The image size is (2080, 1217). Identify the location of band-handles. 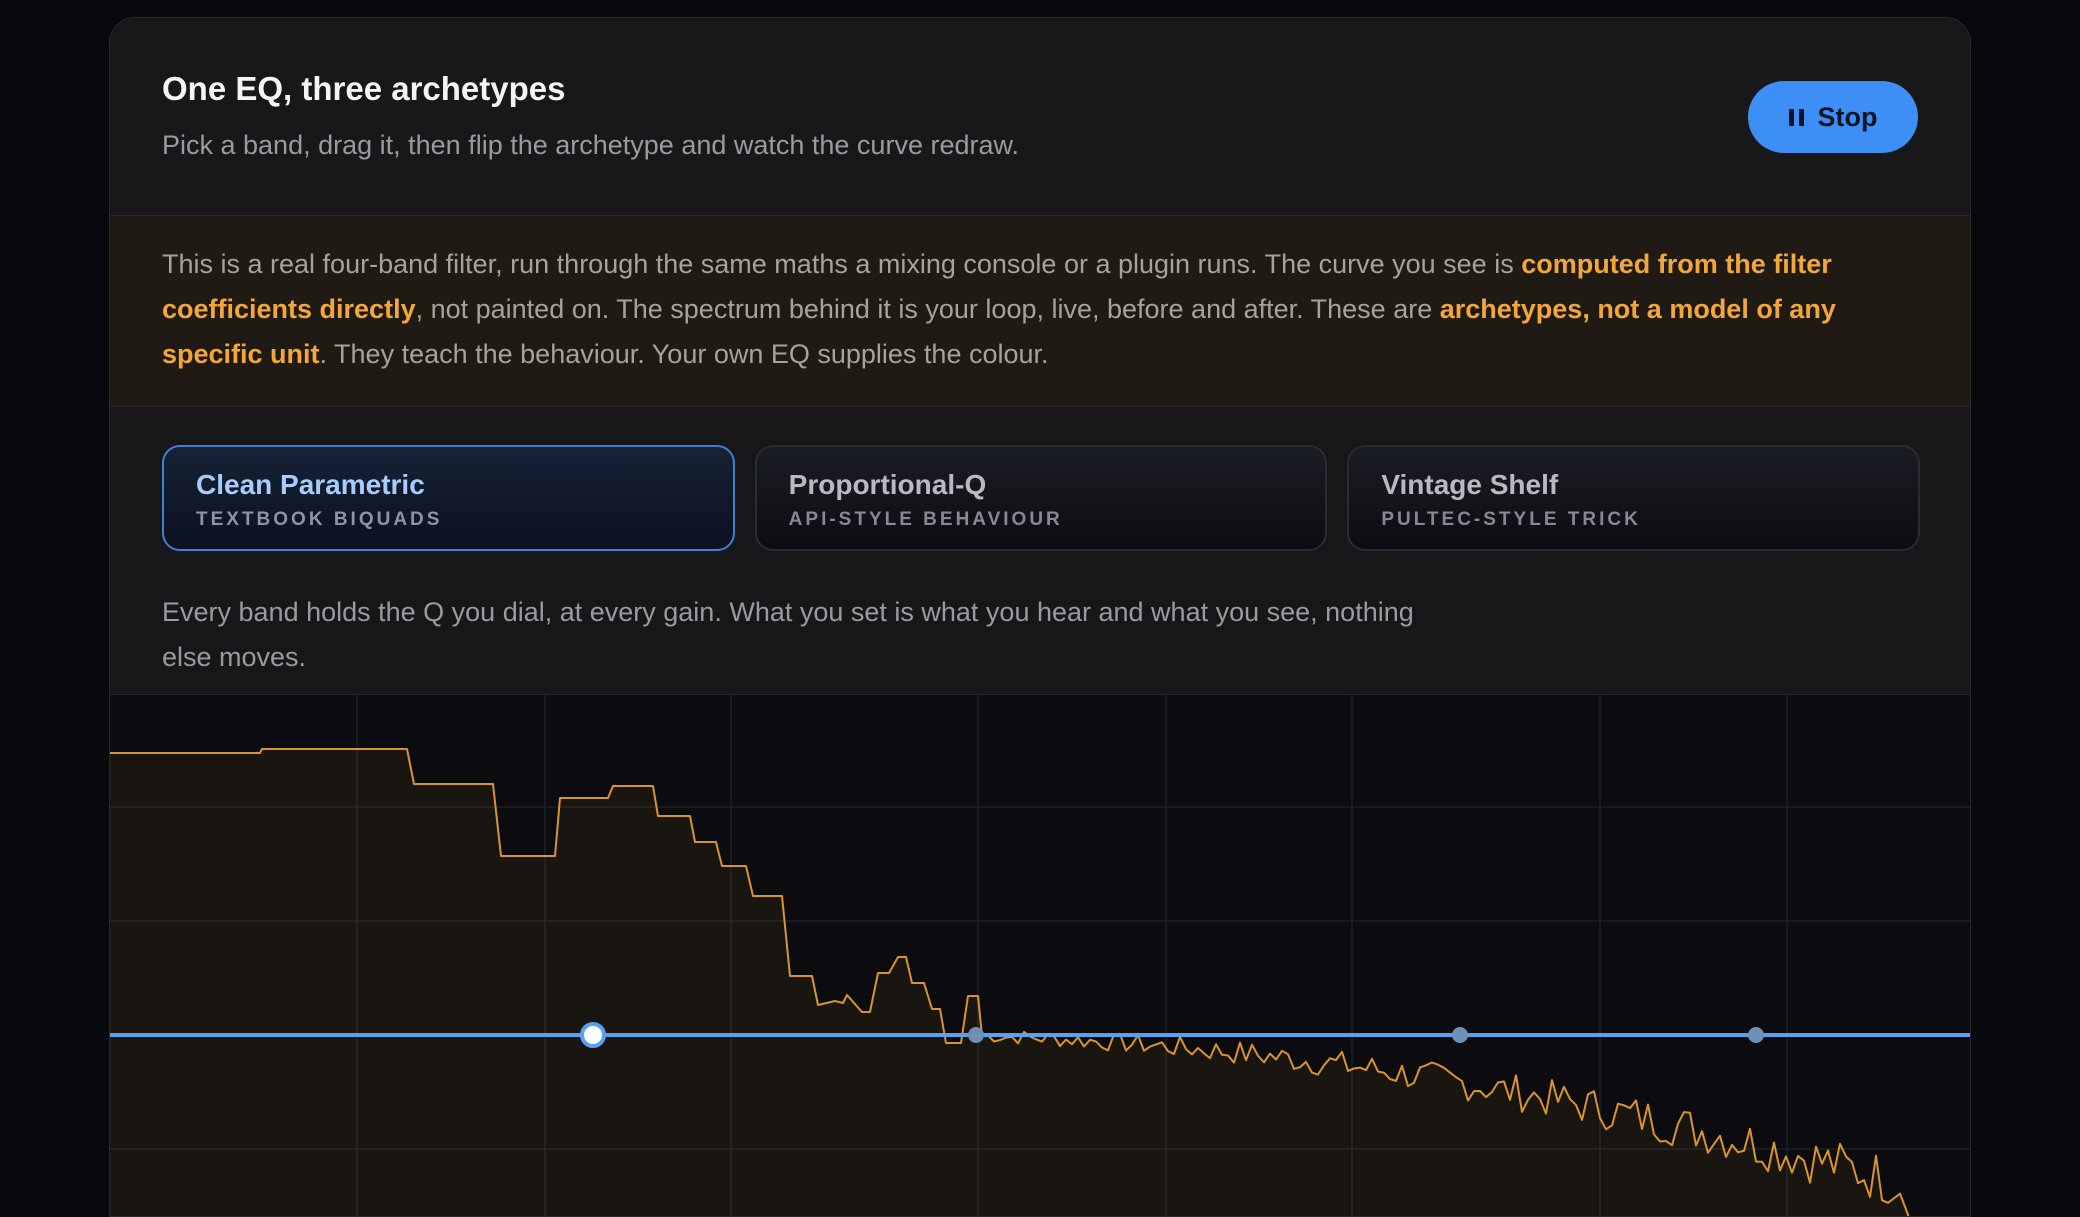
(1172, 1035).